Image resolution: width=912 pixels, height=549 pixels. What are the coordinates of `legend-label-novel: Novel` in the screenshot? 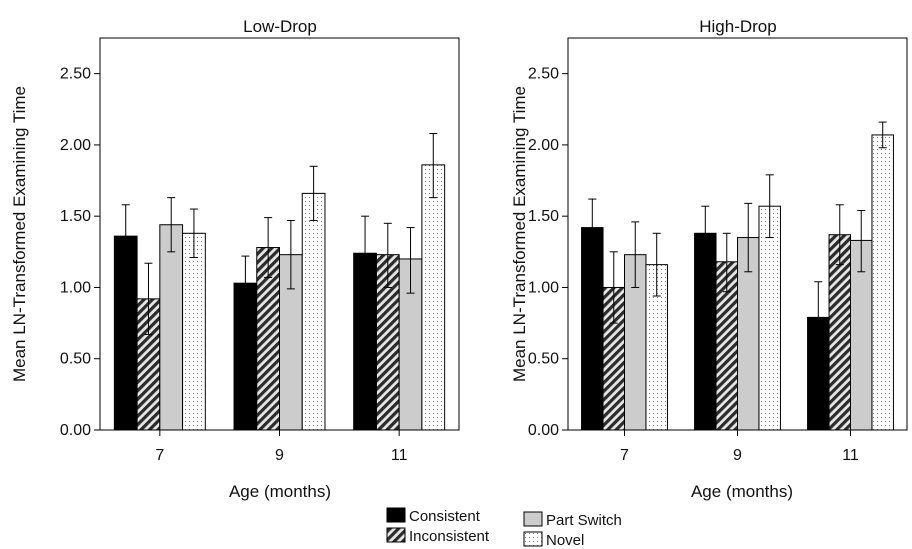 It's located at (565, 540).